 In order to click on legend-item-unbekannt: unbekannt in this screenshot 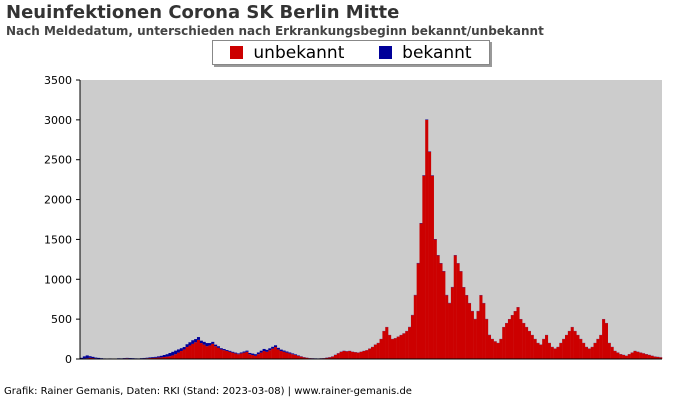, I will do `click(287, 53)`.